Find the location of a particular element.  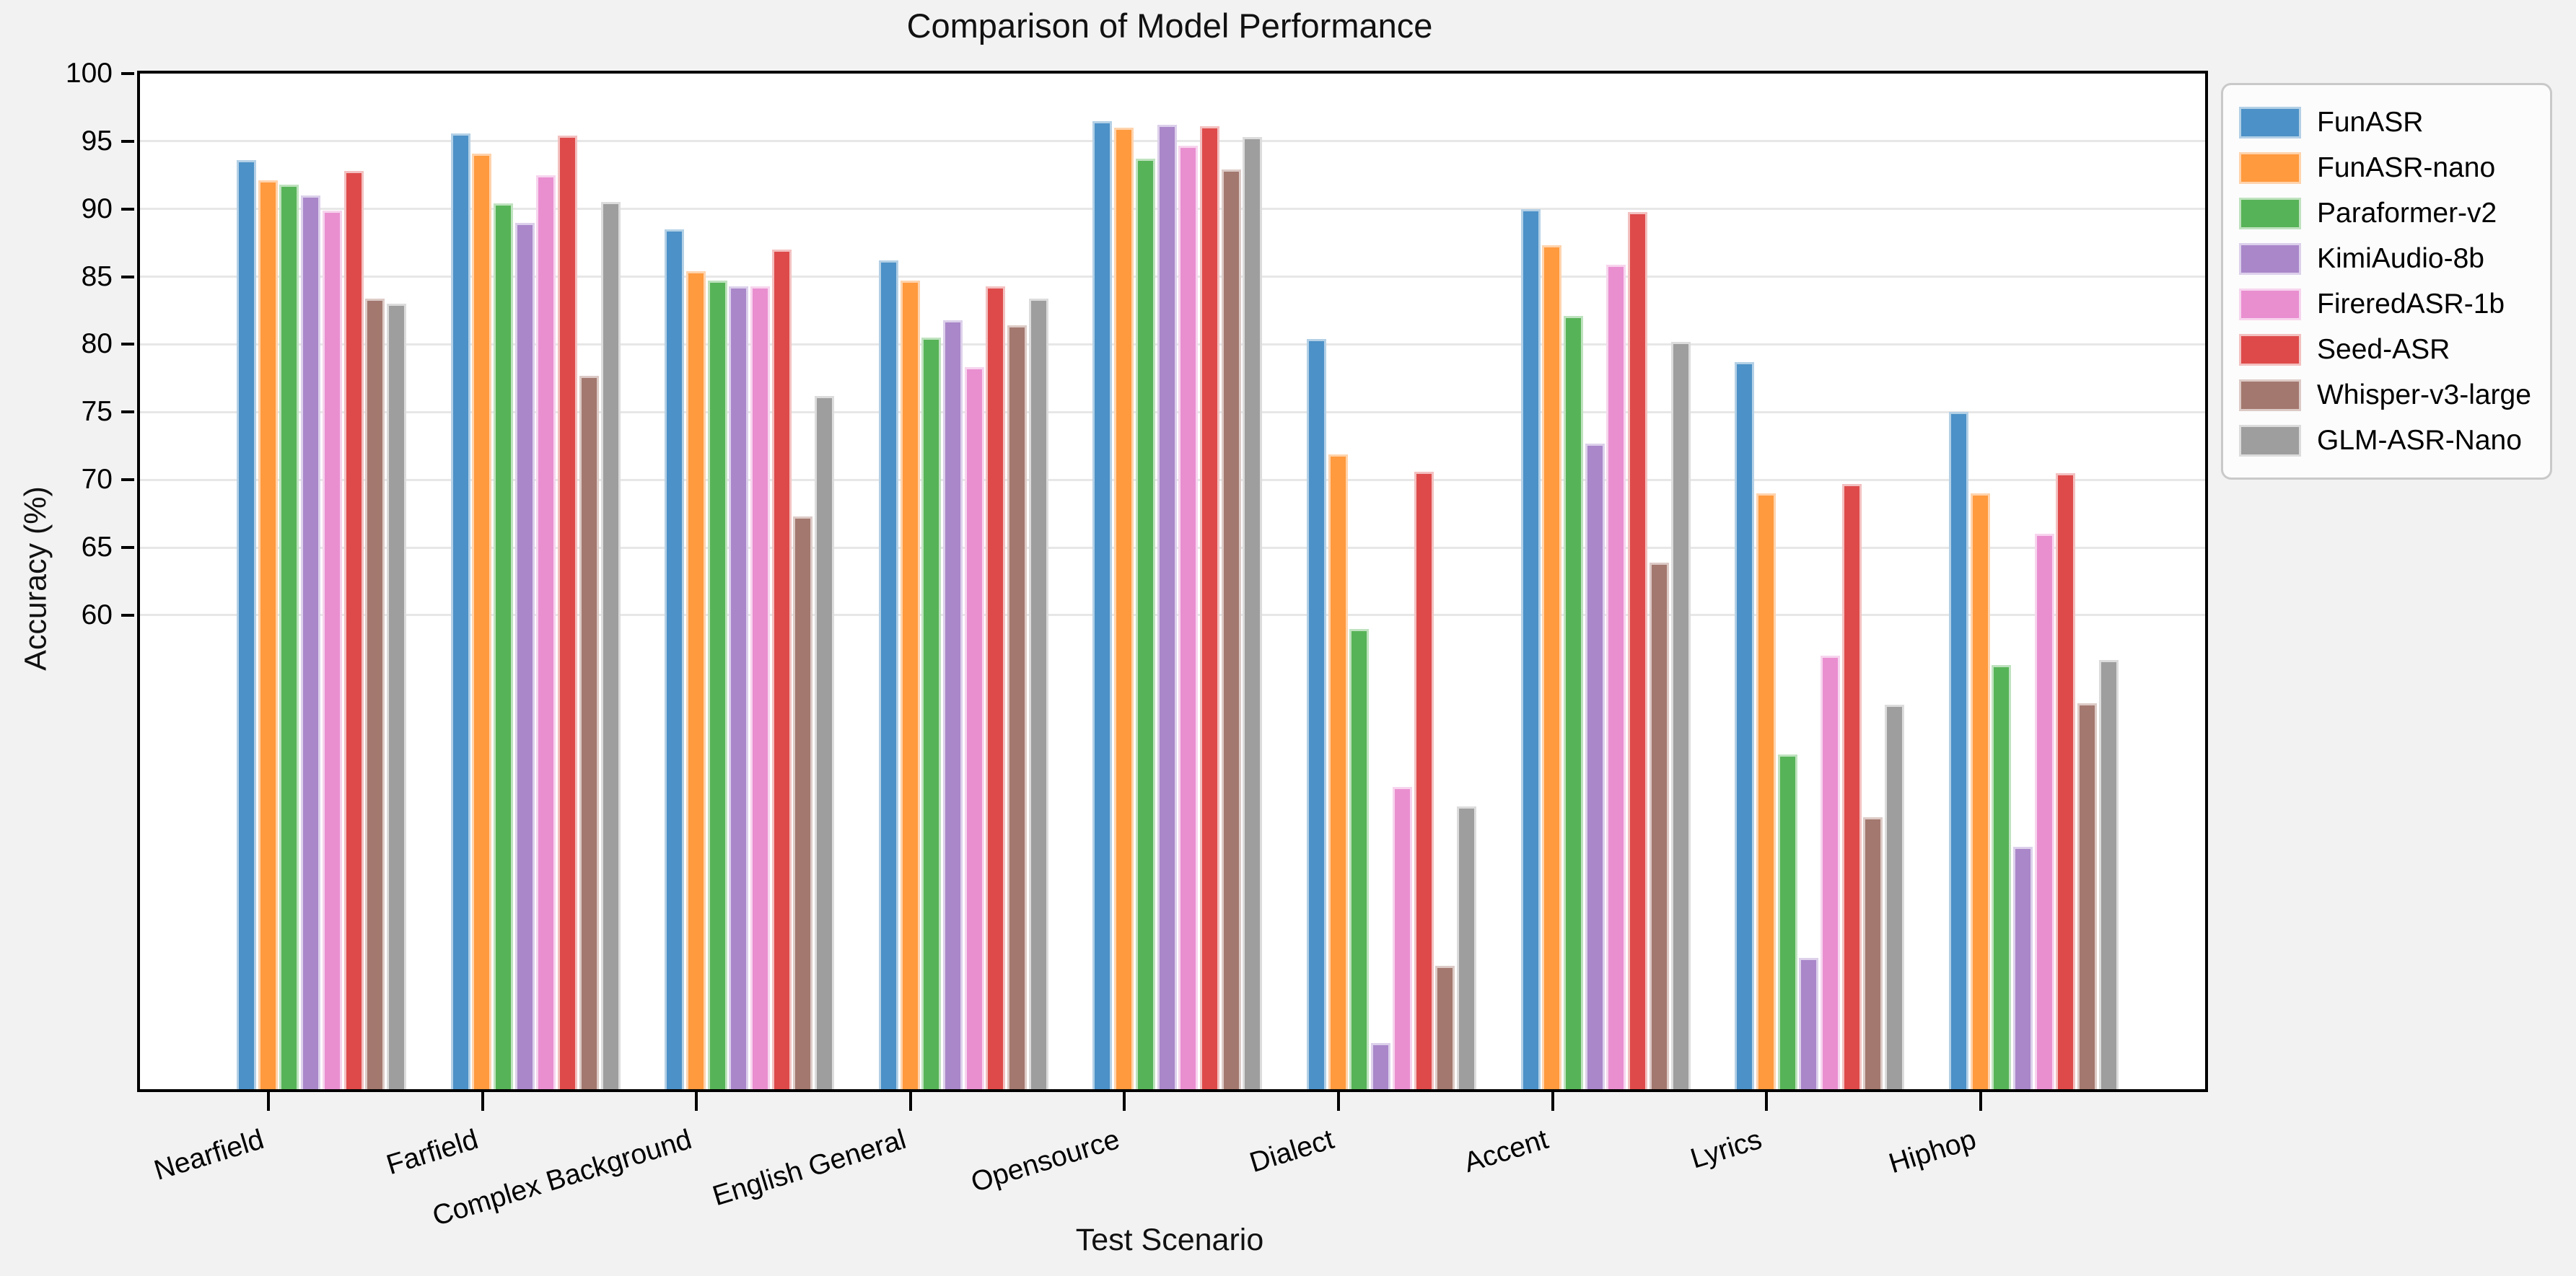

legend-item-funasr-nano: FunASR-nano is located at coordinates (2385, 168).